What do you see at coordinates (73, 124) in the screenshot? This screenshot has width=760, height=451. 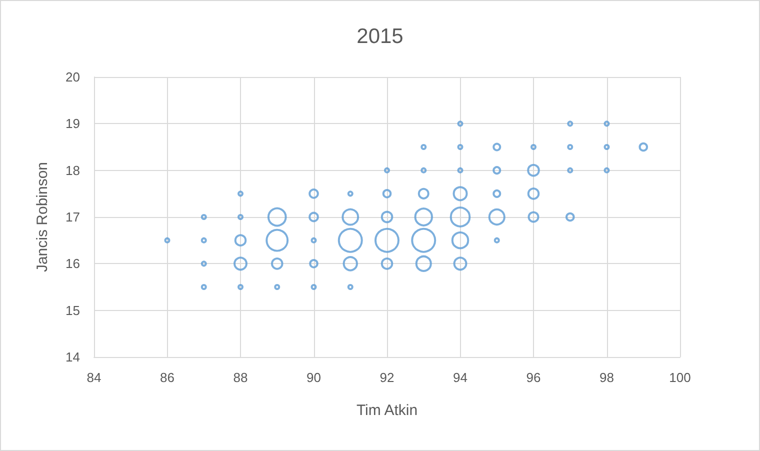 I see `y-tick-label: 19` at bounding box center [73, 124].